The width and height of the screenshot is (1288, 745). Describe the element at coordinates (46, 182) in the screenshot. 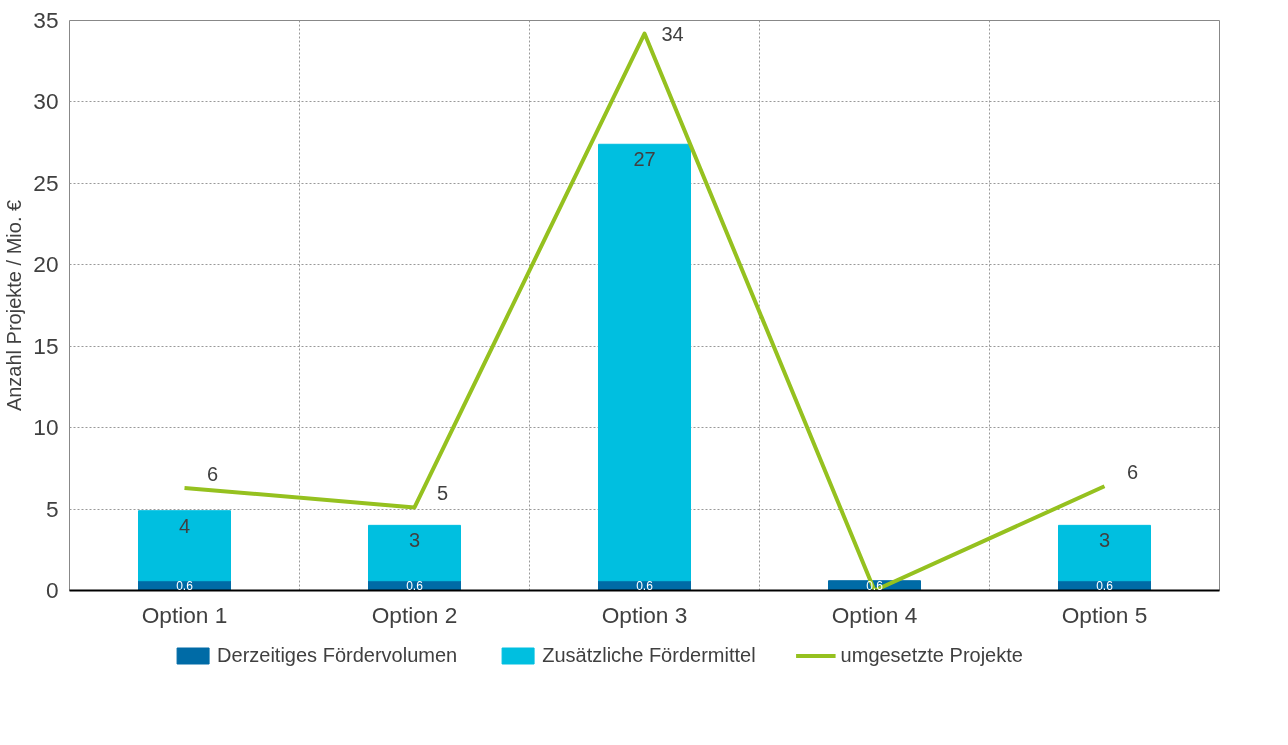

I see `y-tick-label: 25` at that location.